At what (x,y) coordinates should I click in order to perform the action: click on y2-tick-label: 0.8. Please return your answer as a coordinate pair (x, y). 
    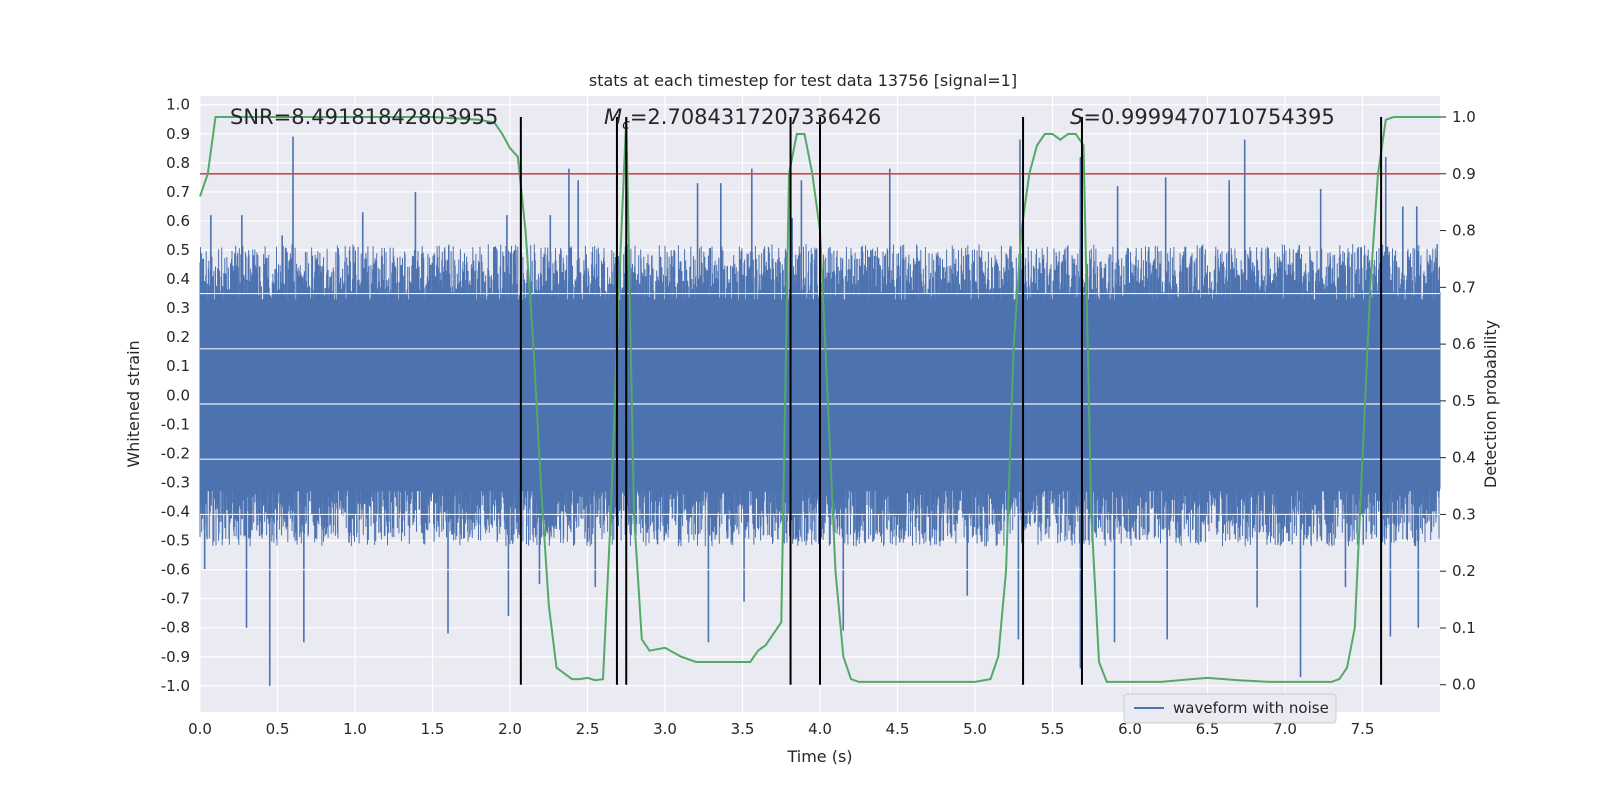
    Looking at the image, I should click on (1464, 231).